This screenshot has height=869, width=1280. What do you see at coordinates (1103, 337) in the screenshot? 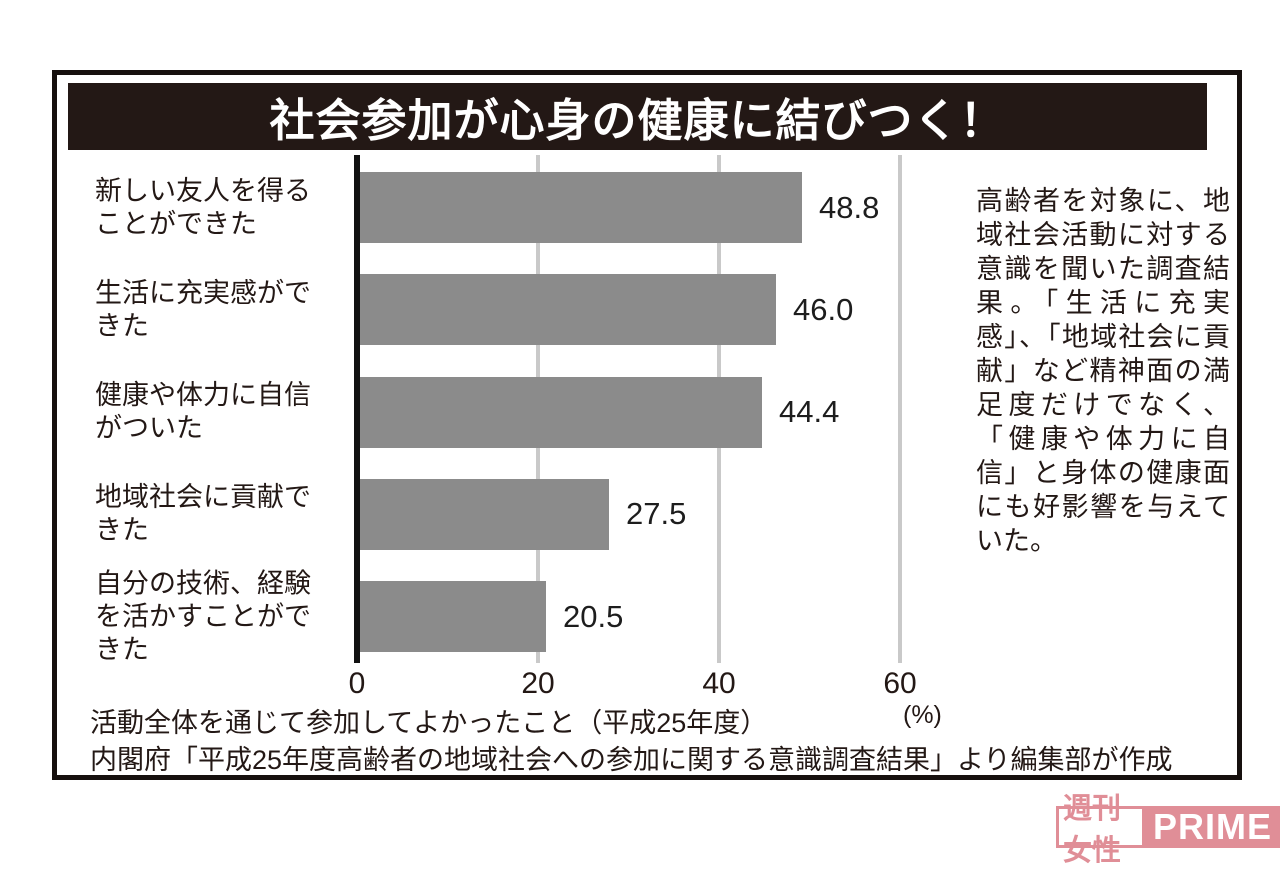
I see `side-note-line: 感」、「地域社会に貢` at bounding box center [1103, 337].